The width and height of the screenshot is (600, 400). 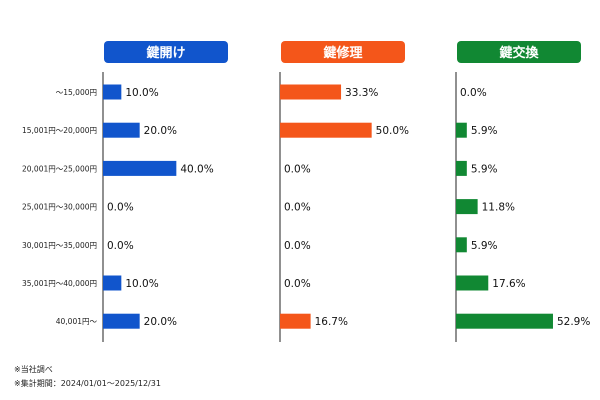 What do you see at coordinates (361, 93) in the screenshot?
I see `value-label: 33.3%` at bounding box center [361, 93].